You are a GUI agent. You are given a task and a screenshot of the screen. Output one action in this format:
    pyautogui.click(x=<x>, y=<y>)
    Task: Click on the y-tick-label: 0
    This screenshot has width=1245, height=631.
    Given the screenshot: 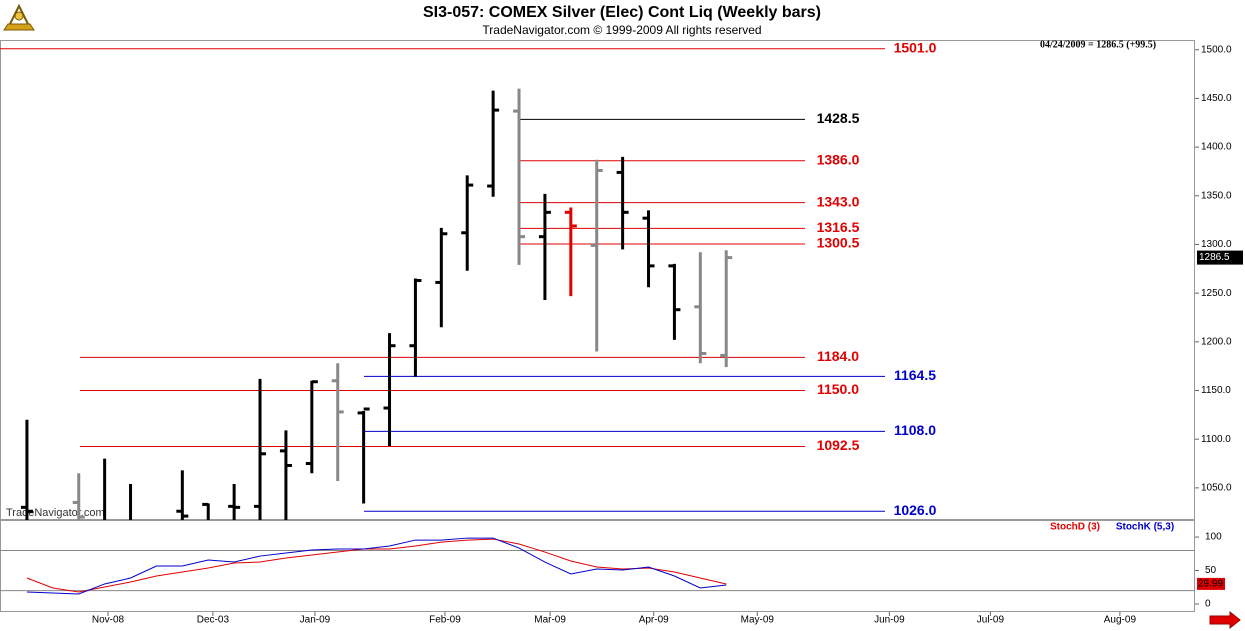 What is the action you would take?
    pyautogui.click(x=1208, y=604)
    